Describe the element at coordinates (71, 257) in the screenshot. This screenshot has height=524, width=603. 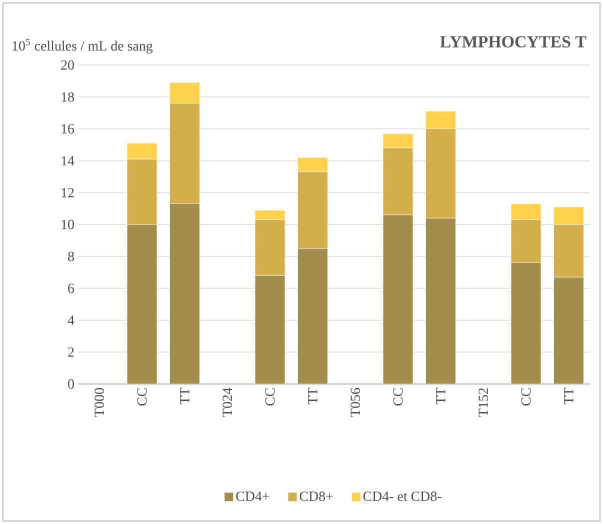
I see `y-tick-label: 8` at that location.